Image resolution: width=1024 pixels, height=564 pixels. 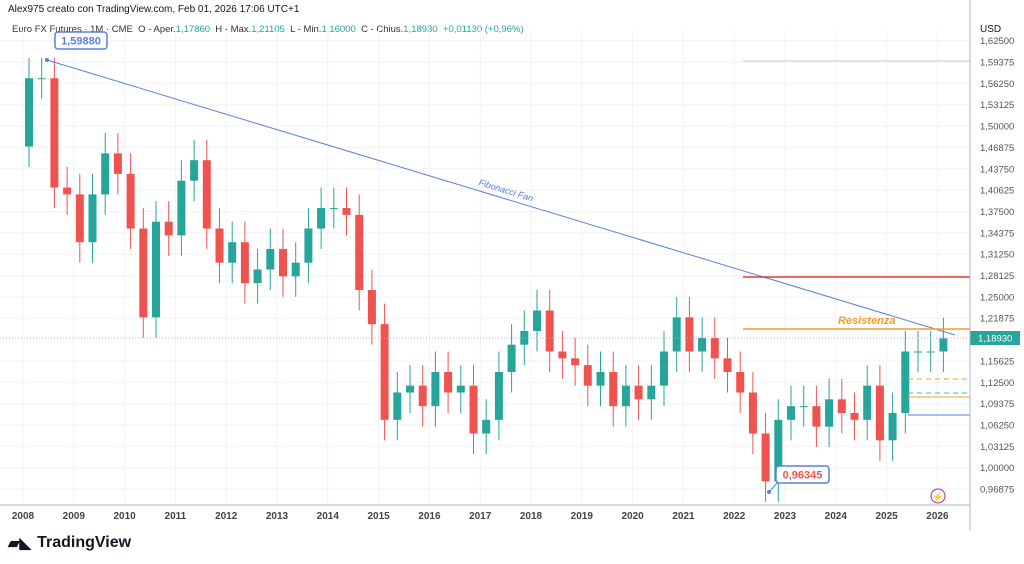 I want to click on price-tick: 1,25000, so click(x=997, y=297).